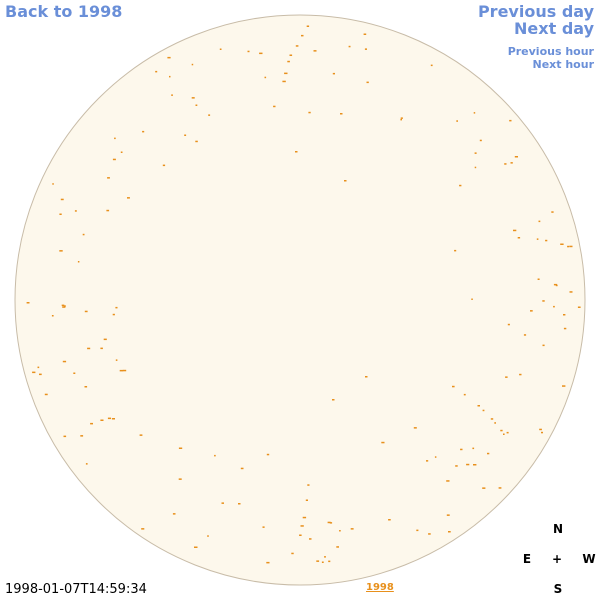 This screenshot has width=600, height=600. I want to click on previous-hour-link: Previous hour, so click(550, 51).